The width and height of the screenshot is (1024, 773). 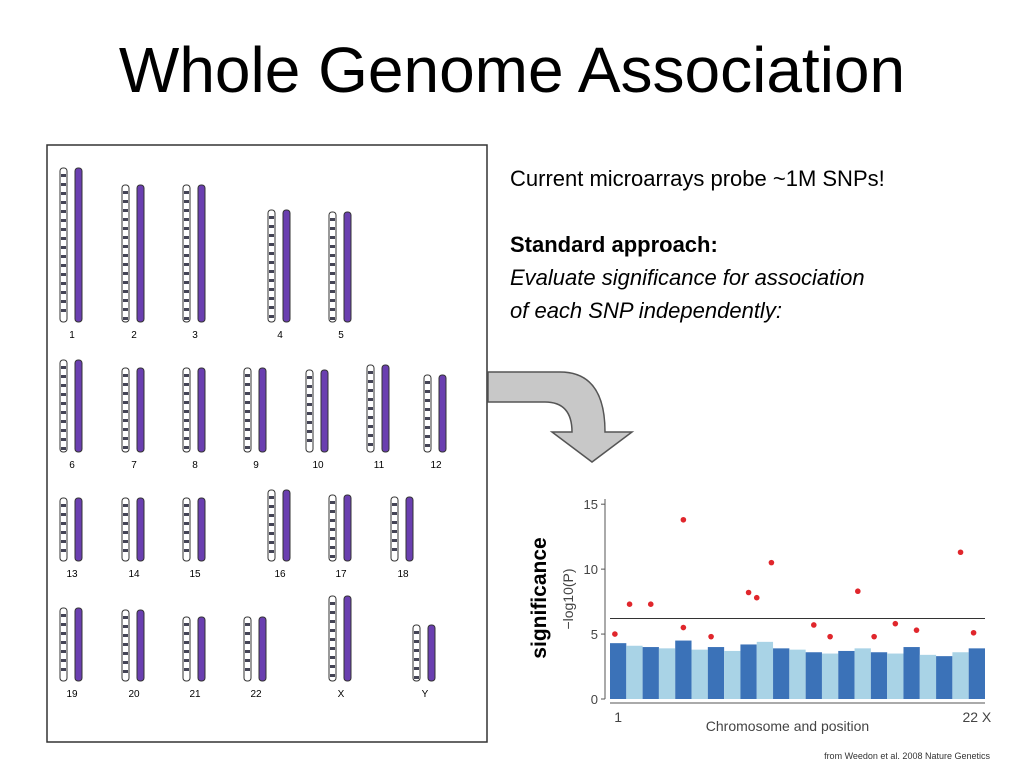 What do you see at coordinates (436, 465) in the screenshot?
I see `chromosome-label: 12` at bounding box center [436, 465].